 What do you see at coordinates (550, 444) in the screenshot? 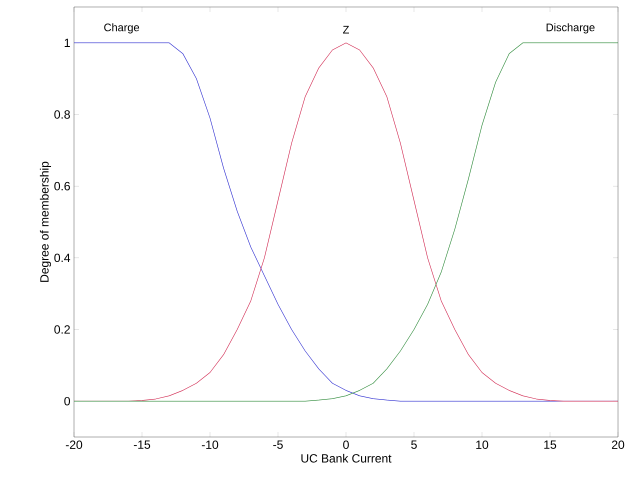
I see `x-tick-label: 15` at bounding box center [550, 444].